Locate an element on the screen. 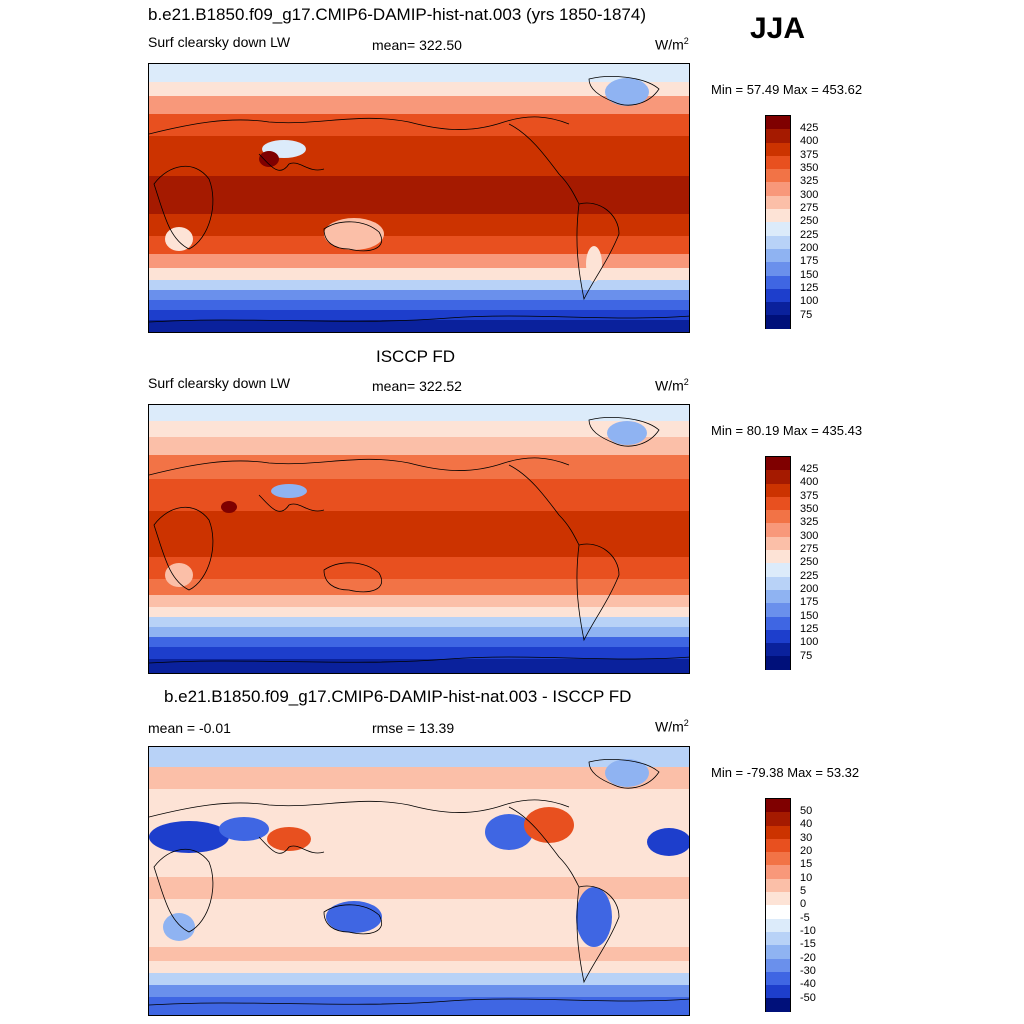 The width and height of the screenshot is (1024, 1024). colorbar-tick: -10 is located at coordinates (808, 931).